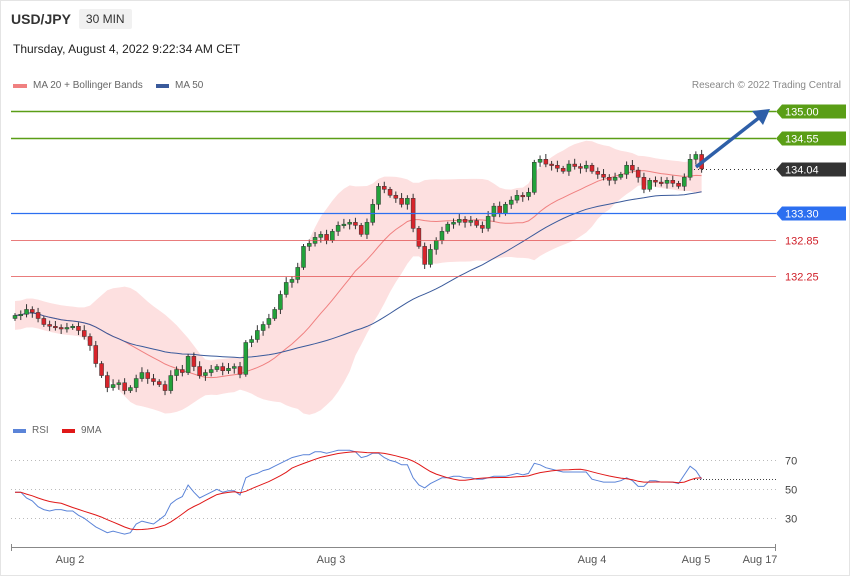 The image size is (850, 576). I want to click on rsi-ma-swatch, so click(68, 430).